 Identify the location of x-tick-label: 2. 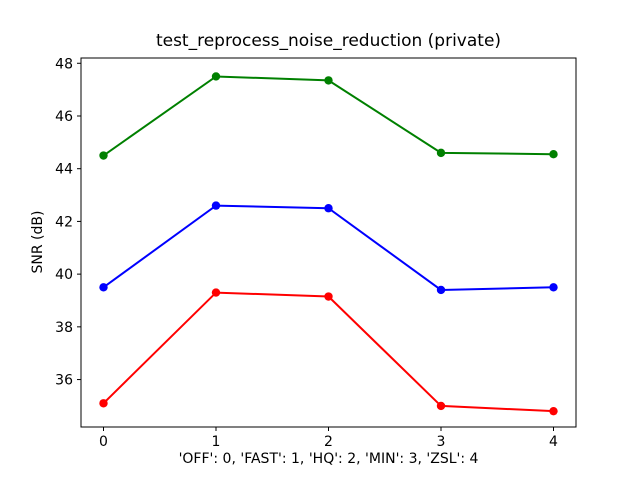
(328, 442).